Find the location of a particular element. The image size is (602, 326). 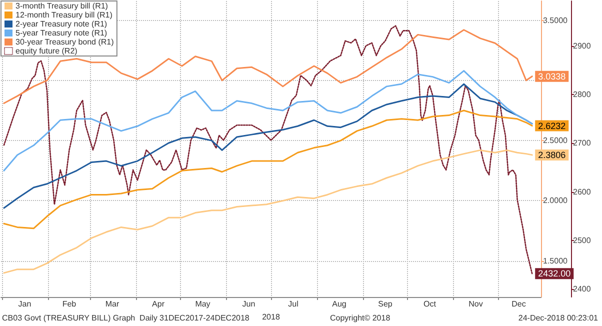

x-tick-label: May is located at coordinates (202, 304).